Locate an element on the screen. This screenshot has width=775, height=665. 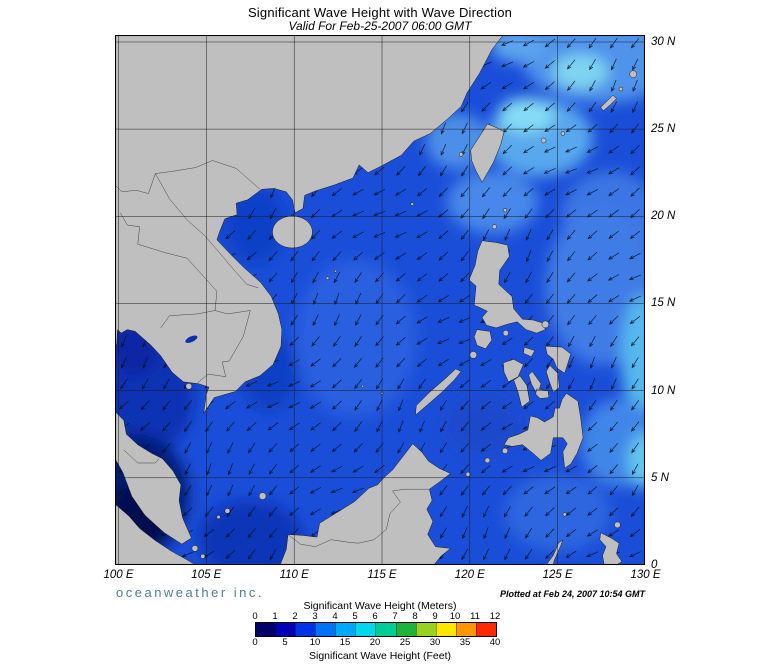
feet-tick: 5 is located at coordinates (285, 642).